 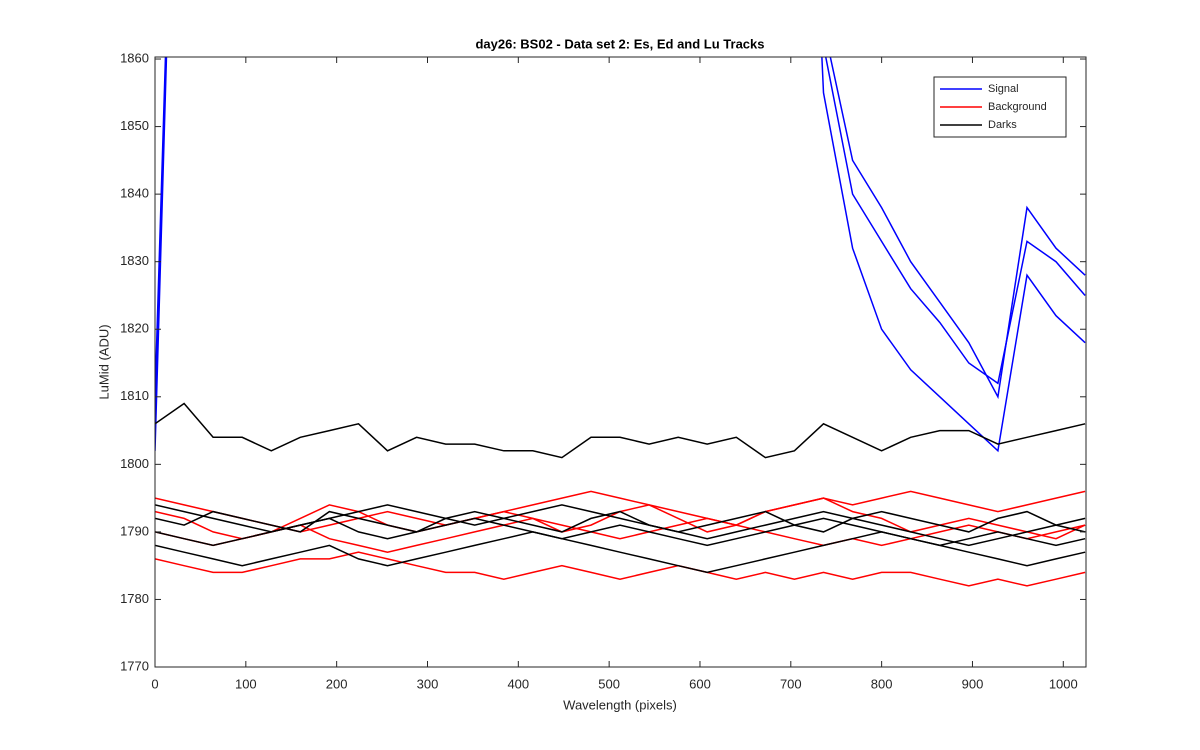 I want to click on x-tick-label: 400, so click(x=518, y=683).